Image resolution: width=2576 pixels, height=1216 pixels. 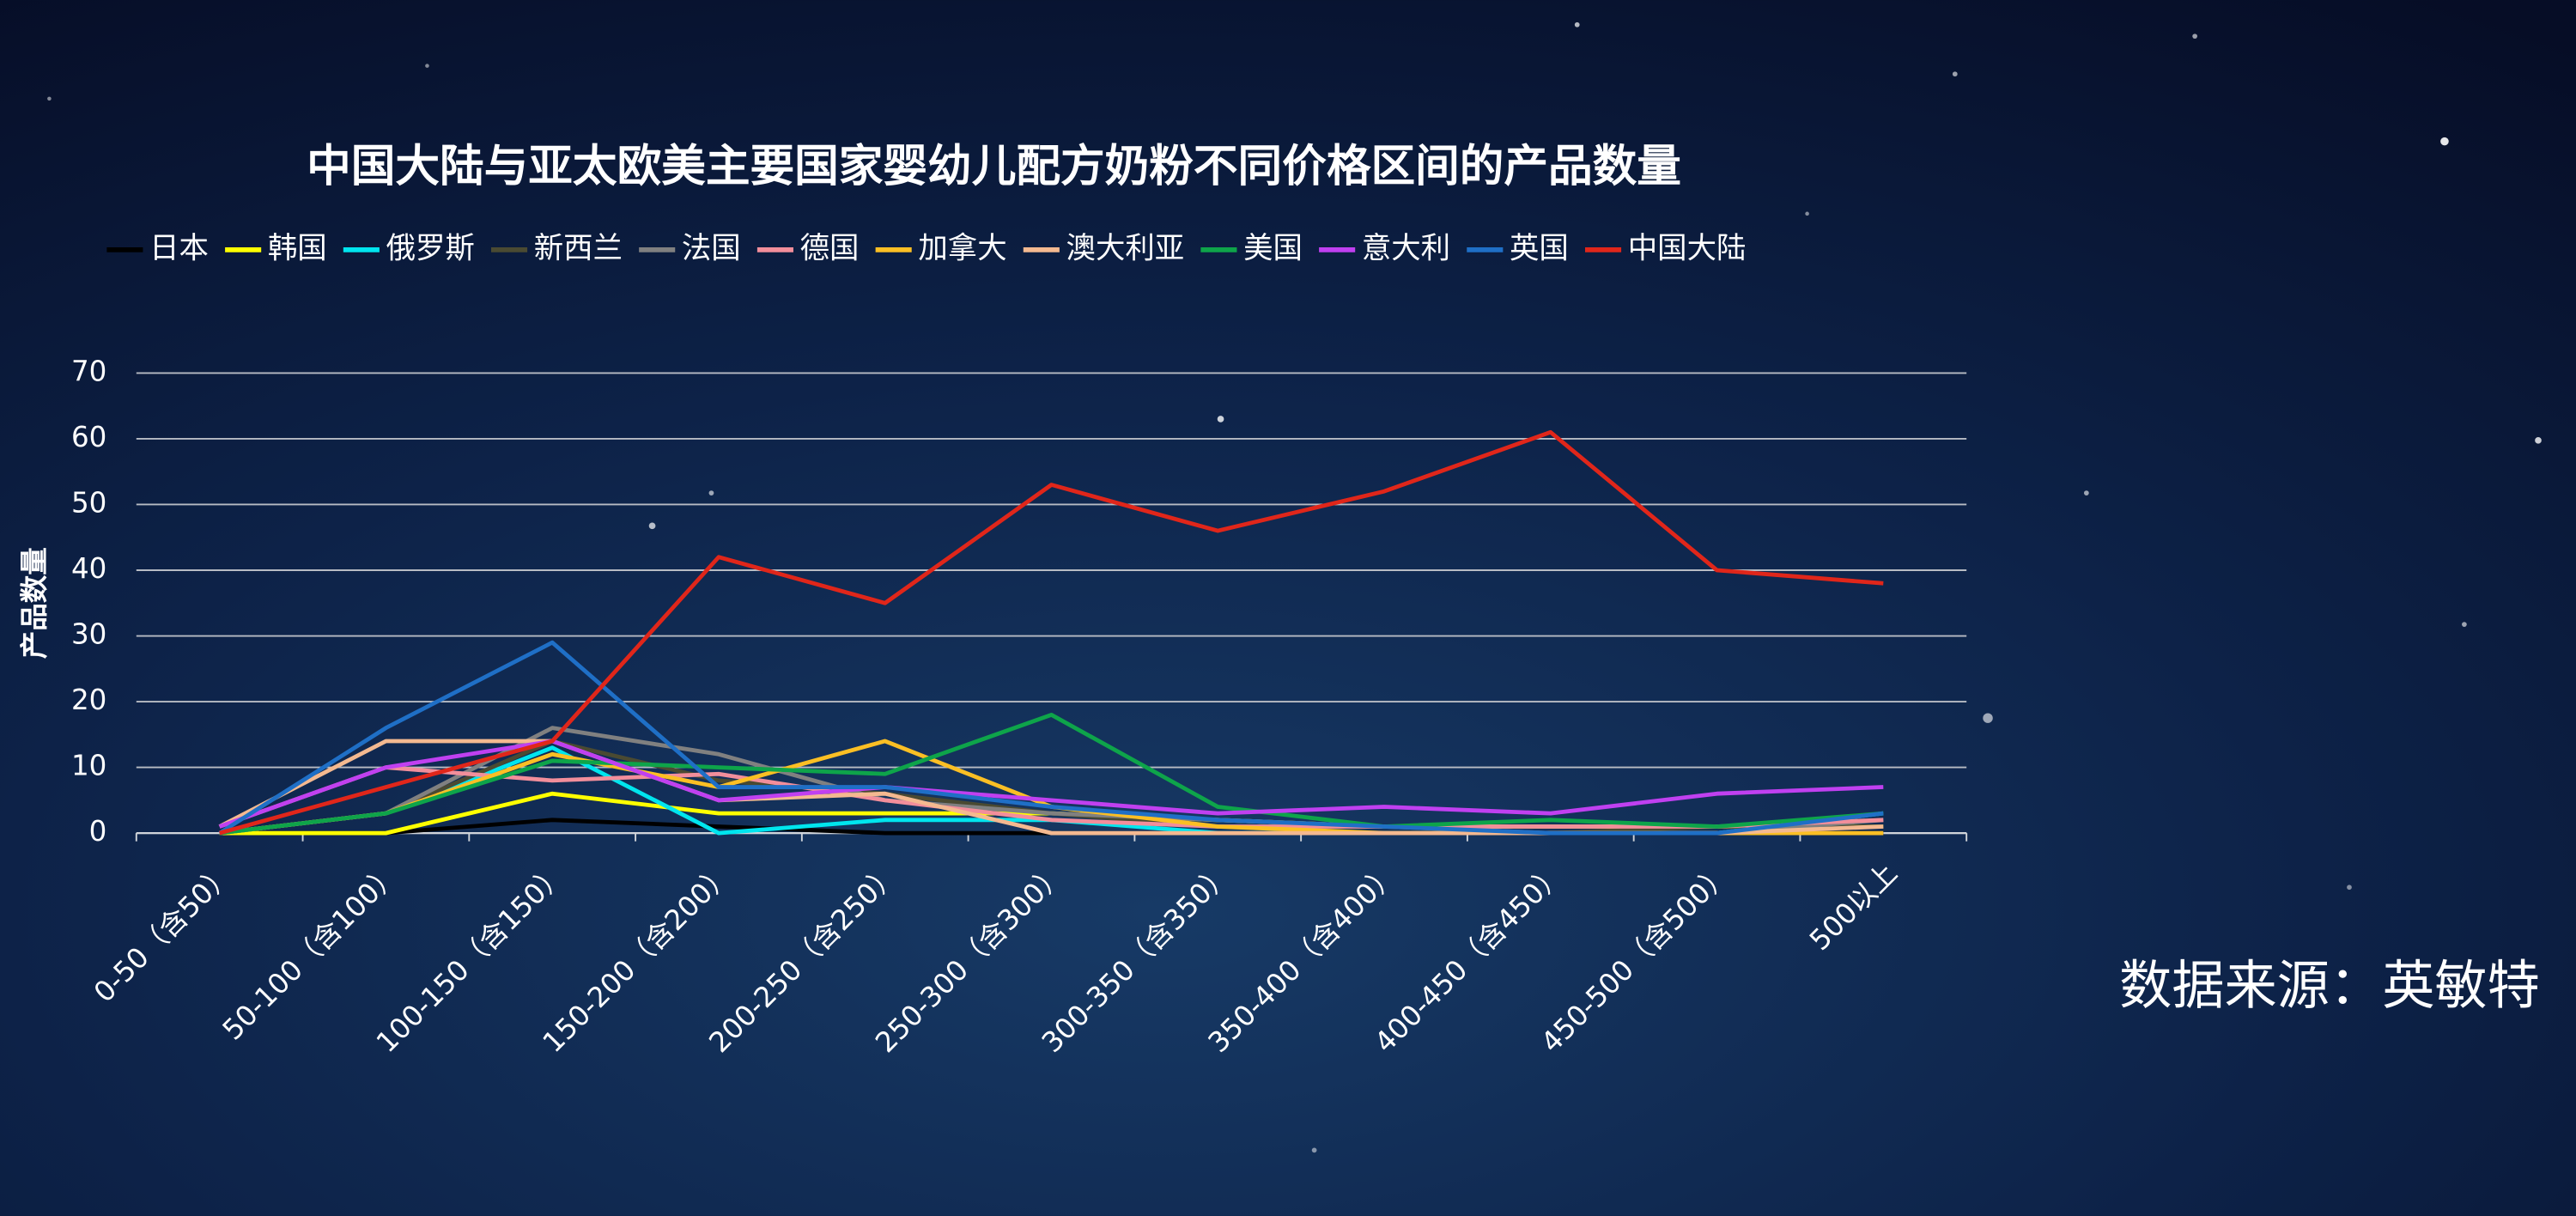 I want to click on legend-label: 美国, so click(x=1273, y=248).